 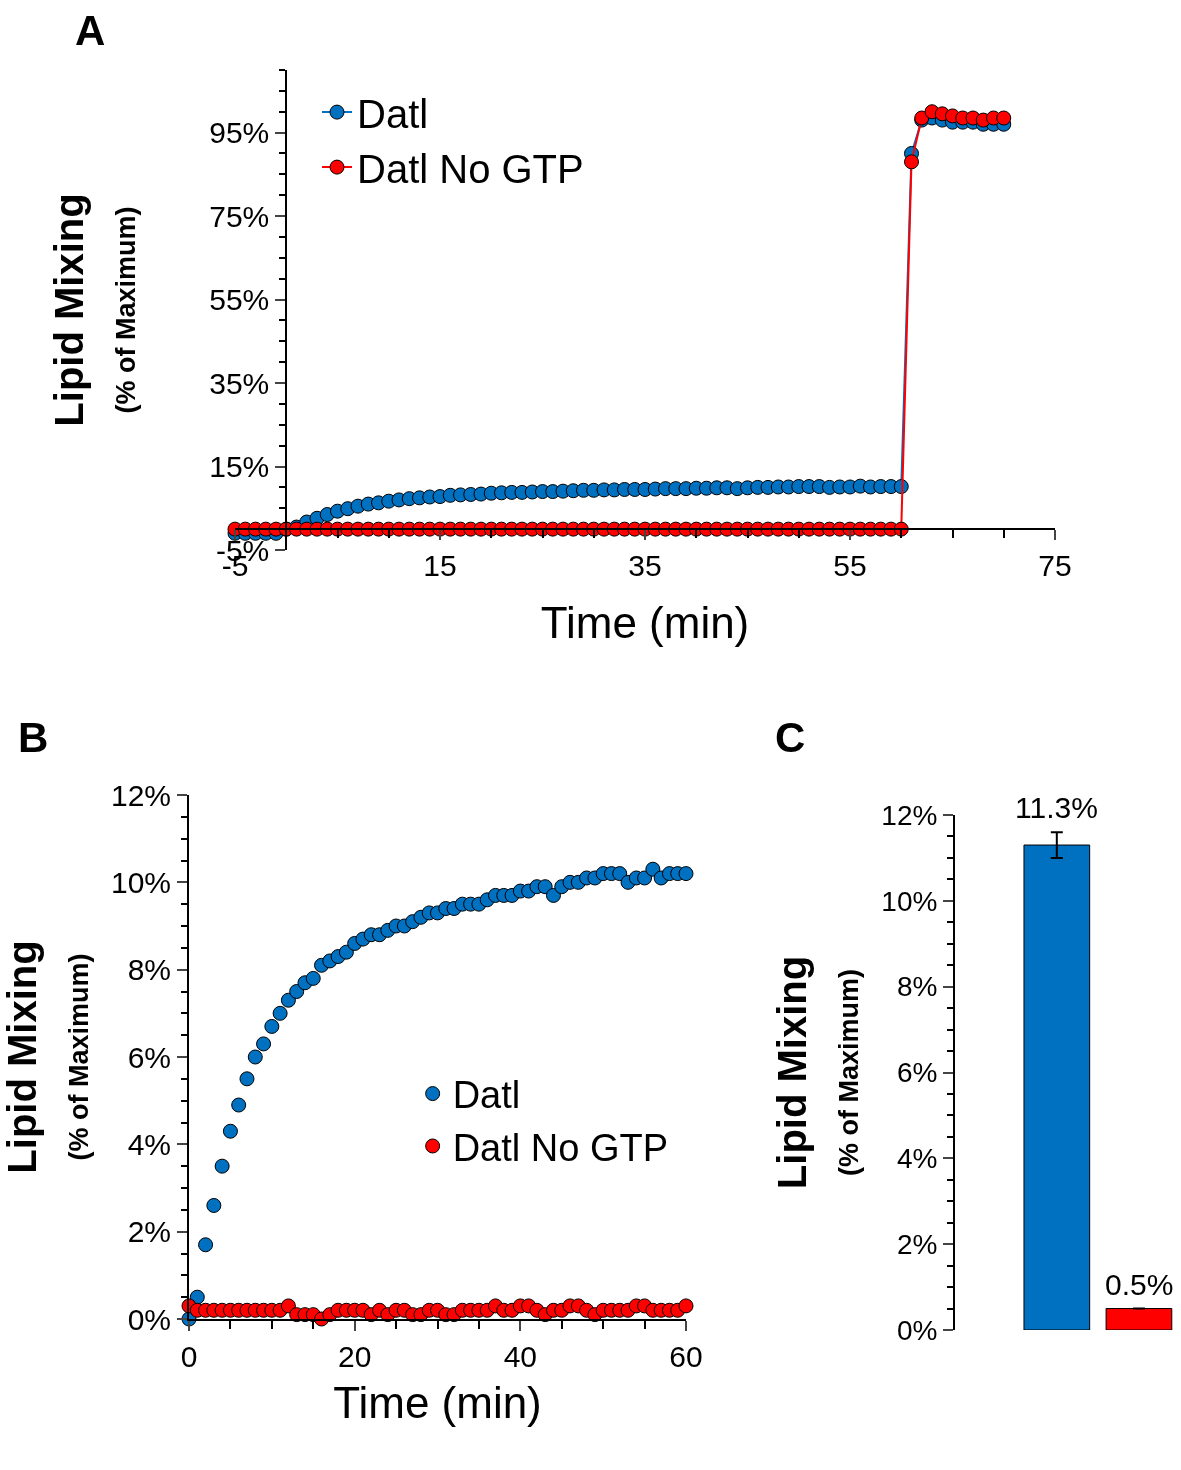 What do you see at coordinates (33, 737) in the screenshot?
I see `text: B` at bounding box center [33, 737].